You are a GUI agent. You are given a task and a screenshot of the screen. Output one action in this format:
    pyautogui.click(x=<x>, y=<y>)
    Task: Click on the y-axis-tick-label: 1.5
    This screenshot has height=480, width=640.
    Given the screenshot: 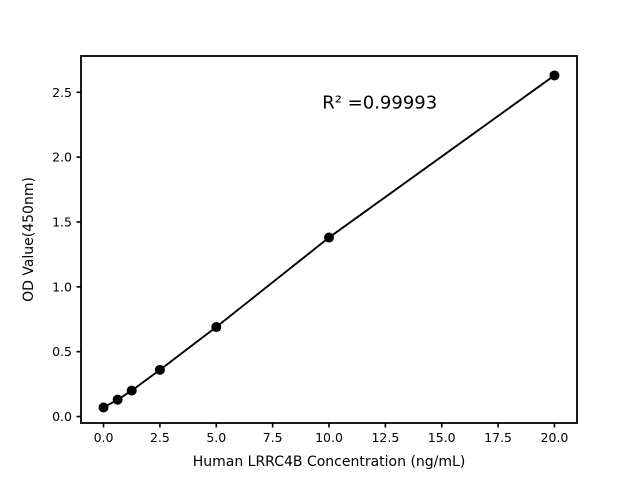 What is the action you would take?
    pyautogui.click(x=62, y=221)
    